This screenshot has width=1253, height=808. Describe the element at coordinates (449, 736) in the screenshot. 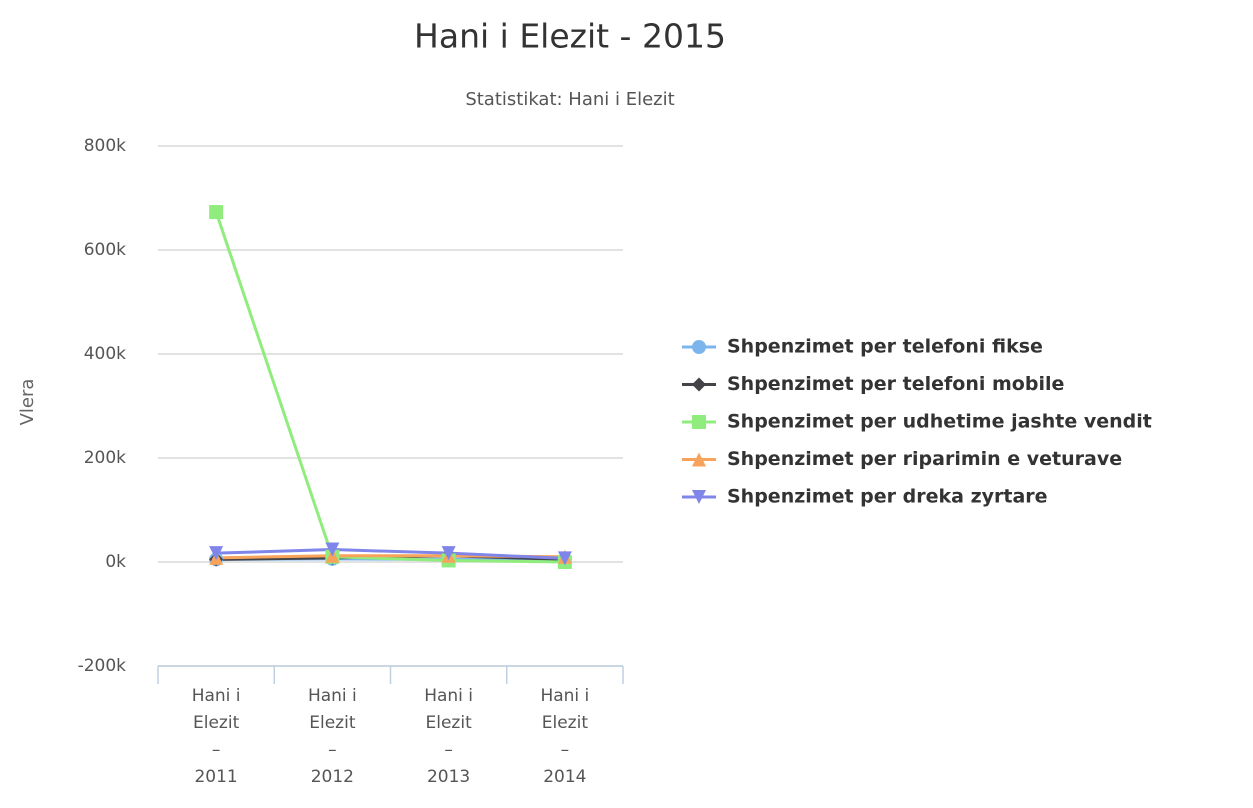

I see `x-tick-label: Hani i Elezit – 2013` at that location.